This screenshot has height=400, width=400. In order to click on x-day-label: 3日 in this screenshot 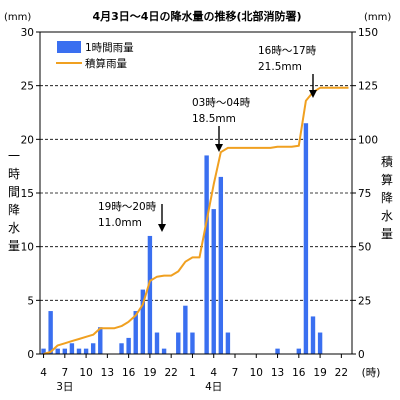, I will do `click(64, 387)`.